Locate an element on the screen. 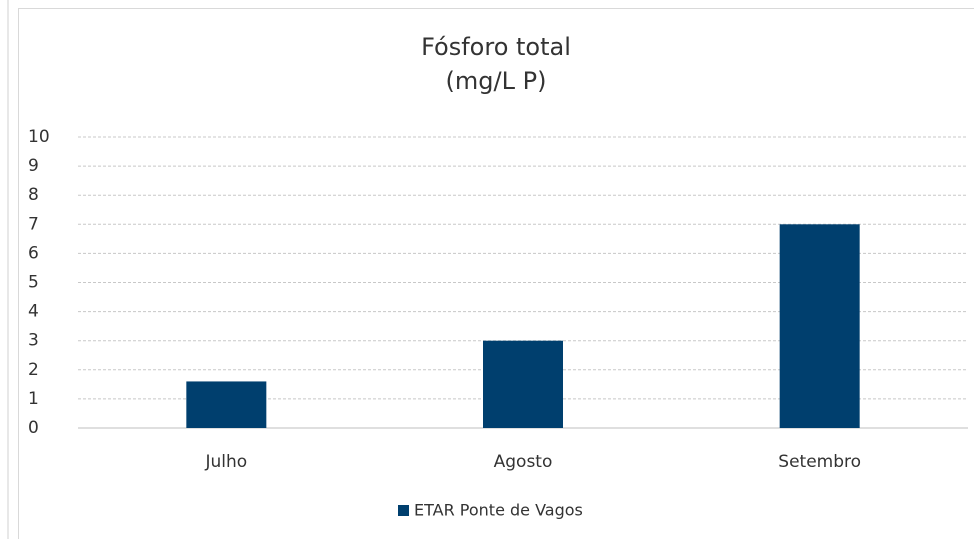 The image size is (974, 539). y-tick-label: 6 is located at coordinates (33, 253).